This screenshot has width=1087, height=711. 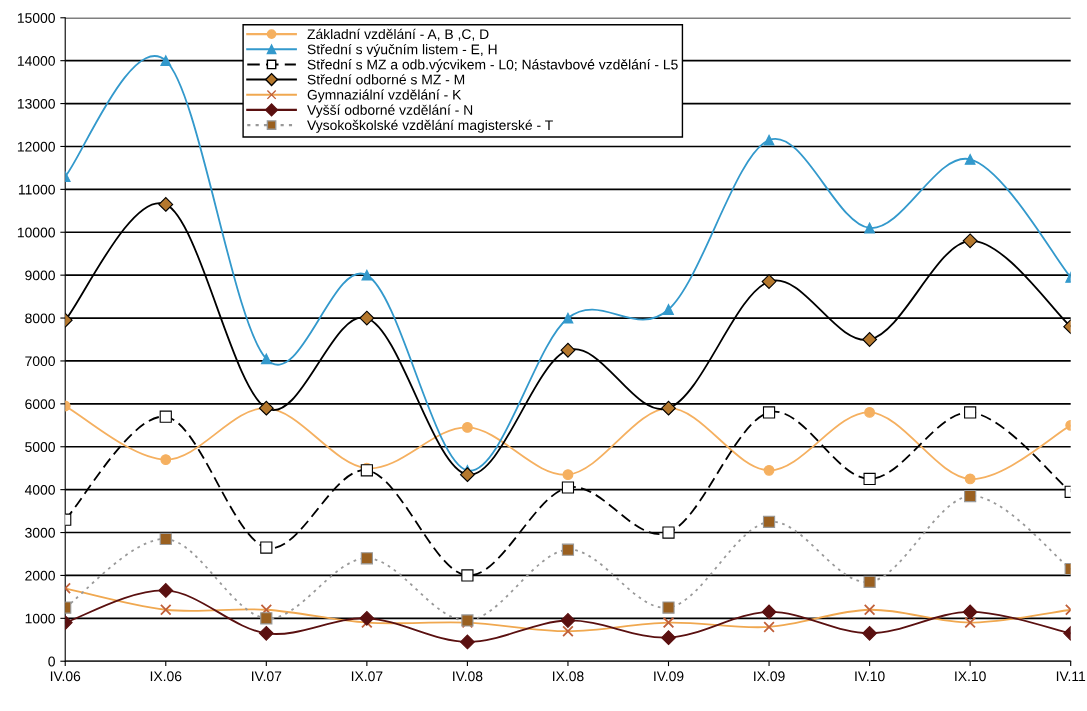 I want to click on legend-label: Střední s výučním listem - E, H, so click(x=402, y=50).